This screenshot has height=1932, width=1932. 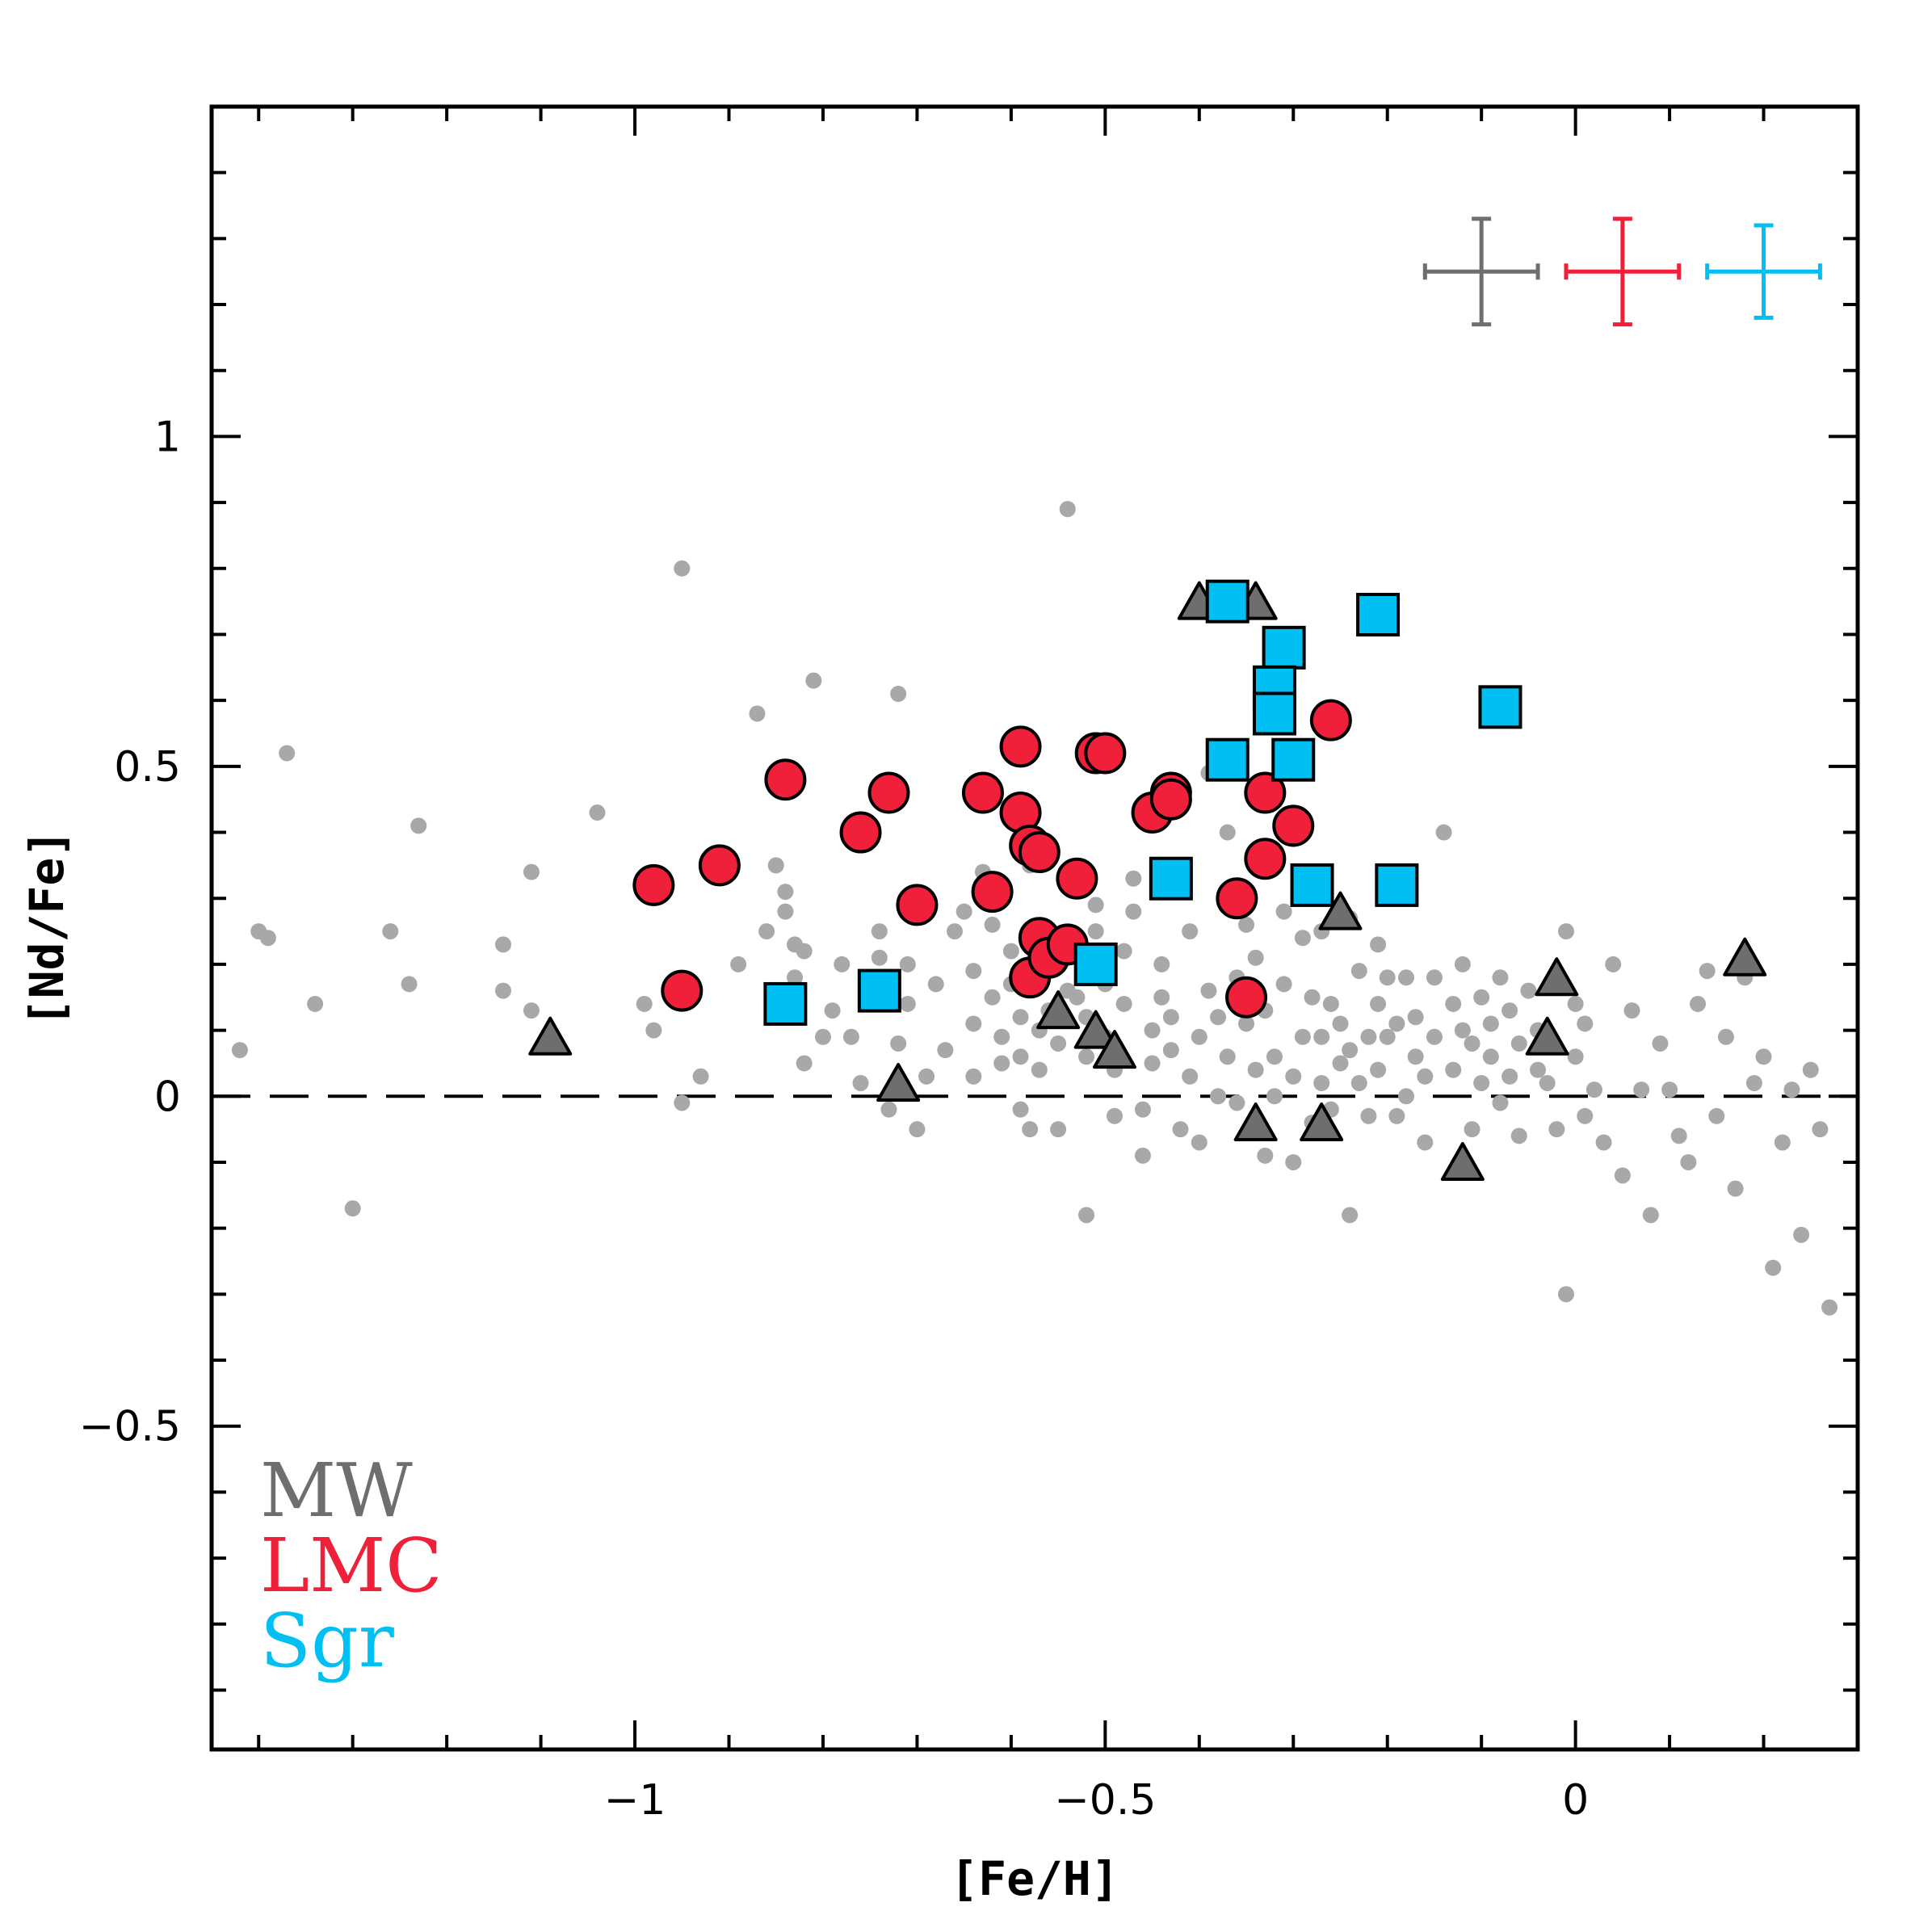 What do you see at coordinates (1105, 1800) in the screenshot?
I see `x-tick-label: −0.5` at bounding box center [1105, 1800].